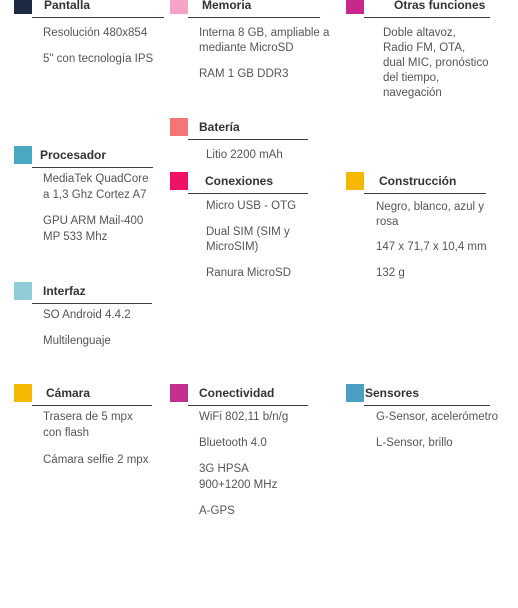  What do you see at coordinates (67, 6) in the screenshot?
I see `pantalla-title: Pantalla` at bounding box center [67, 6].